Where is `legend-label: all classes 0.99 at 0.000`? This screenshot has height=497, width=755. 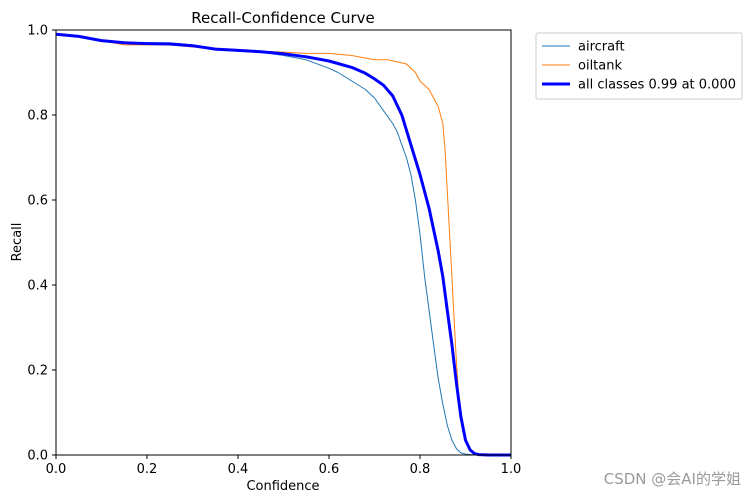 legend-label: all classes 0.99 at 0.000 is located at coordinates (657, 85).